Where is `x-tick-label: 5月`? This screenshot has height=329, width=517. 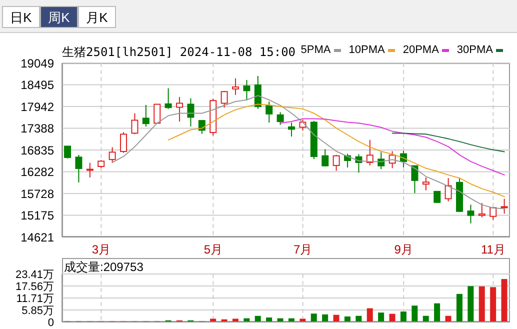 x-tick-label: 5月 is located at coordinates (213, 249).